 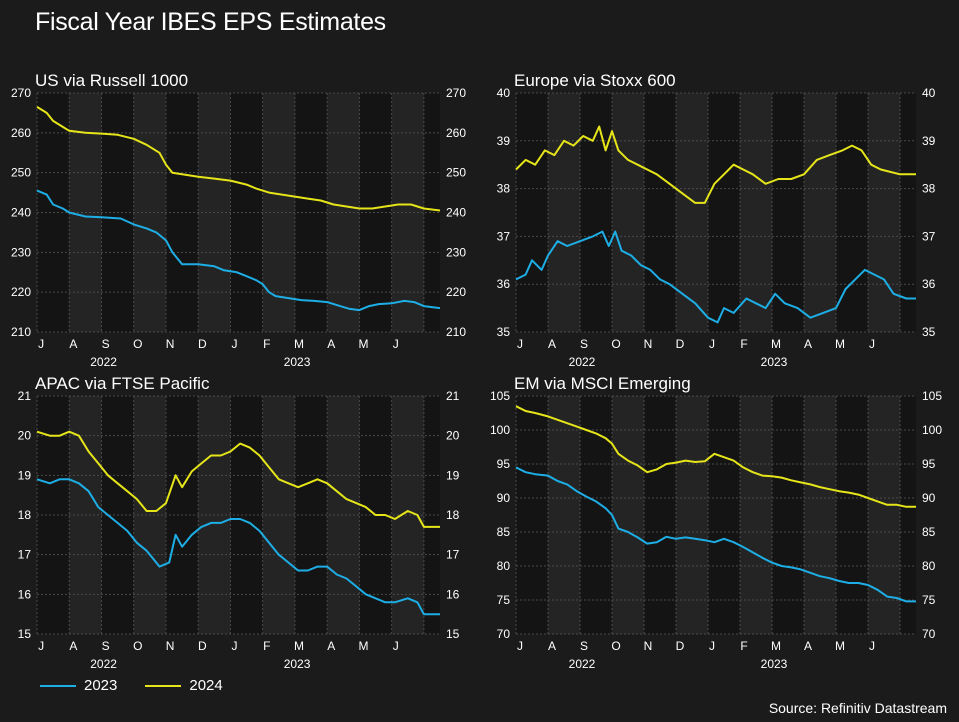 I want to click on y-tick-label-right: 70, so click(x=929, y=634).